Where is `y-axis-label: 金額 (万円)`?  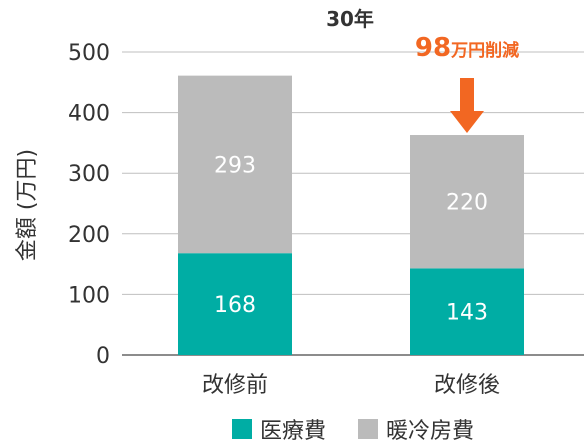 y-axis-label: 金額 (万円) is located at coordinates (27, 205).